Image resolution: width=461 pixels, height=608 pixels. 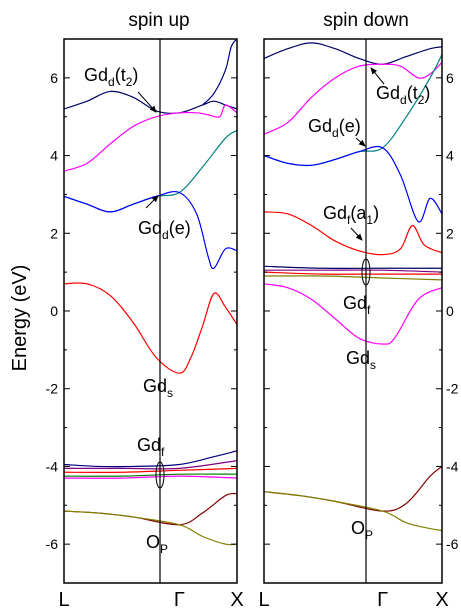 What do you see at coordinates (361, 360) in the screenshot?
I see `label-gd-s-spin-down: Gds` at bounding box center [361, 360].